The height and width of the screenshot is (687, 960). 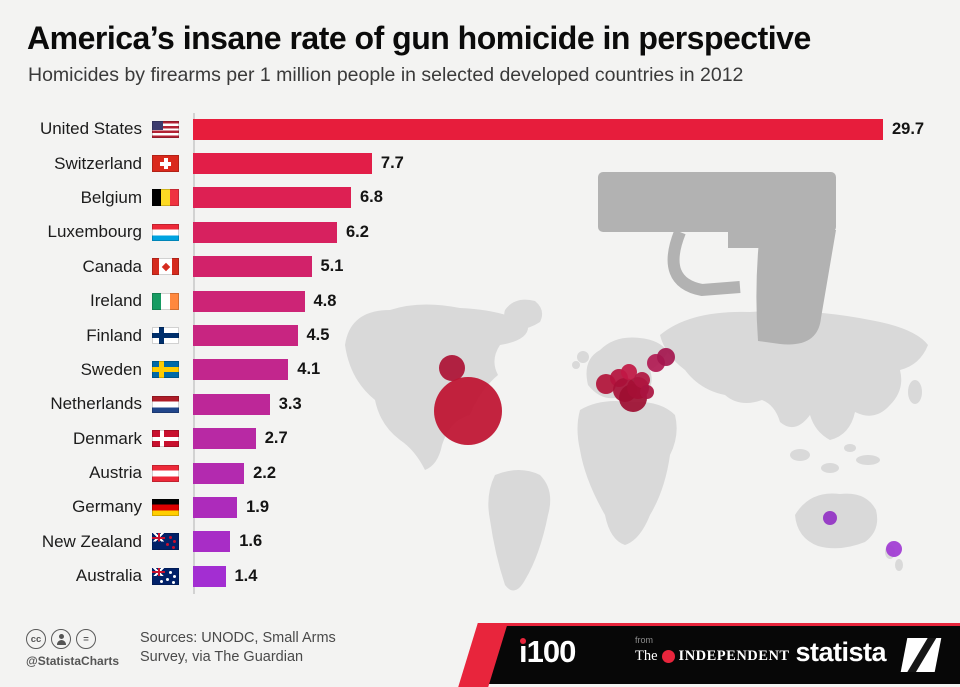 What do you see at coordinates (222, 657) in the screenshot?
I see `sources-line-2: Survey, via The Guardian` at bounding box center [222, 657].